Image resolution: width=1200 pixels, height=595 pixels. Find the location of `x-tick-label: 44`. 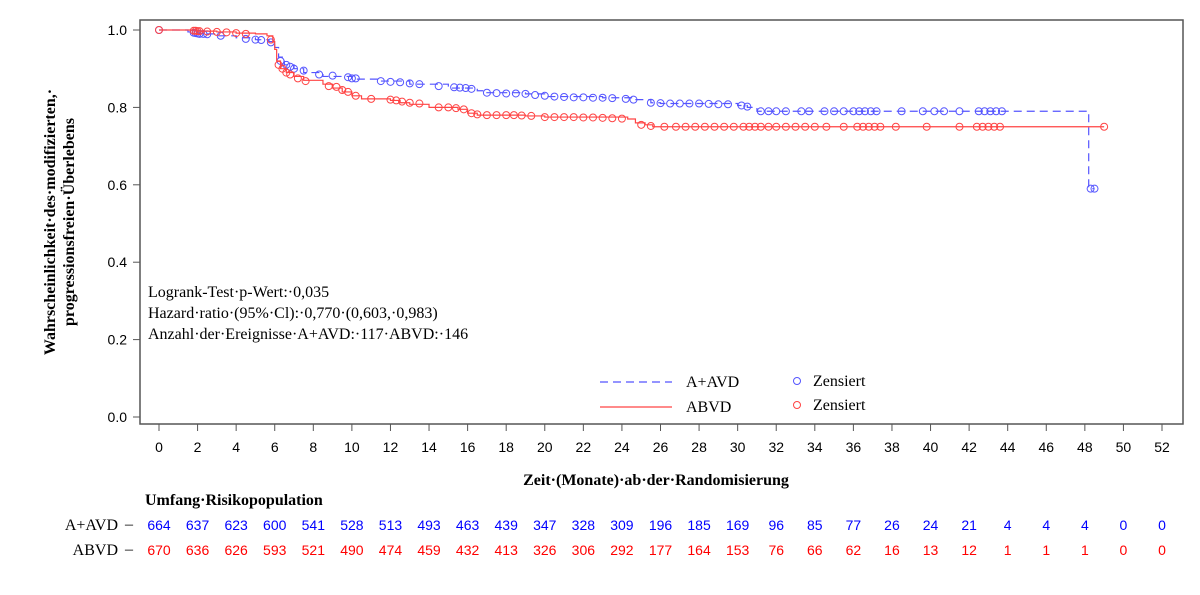

x-tick-label: 44 is located at coordinates (1008, 447).